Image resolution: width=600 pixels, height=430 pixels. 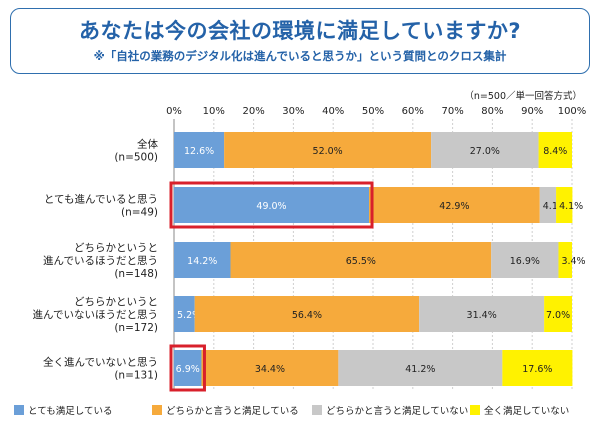 What do you see at coordinates (174, 111) in the screenshot?
I see `x-tick-label: 0%` at bounding box center [174, 111].